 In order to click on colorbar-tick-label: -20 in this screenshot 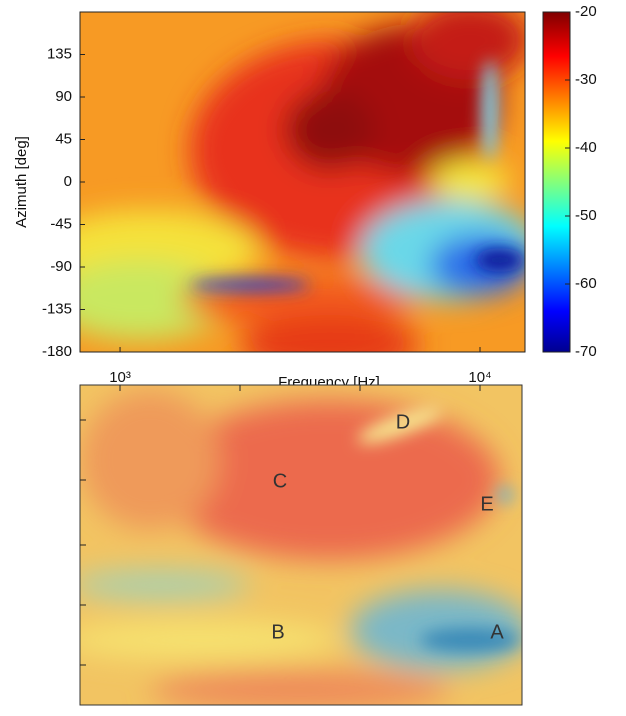, I will do `click(586, 11)`.